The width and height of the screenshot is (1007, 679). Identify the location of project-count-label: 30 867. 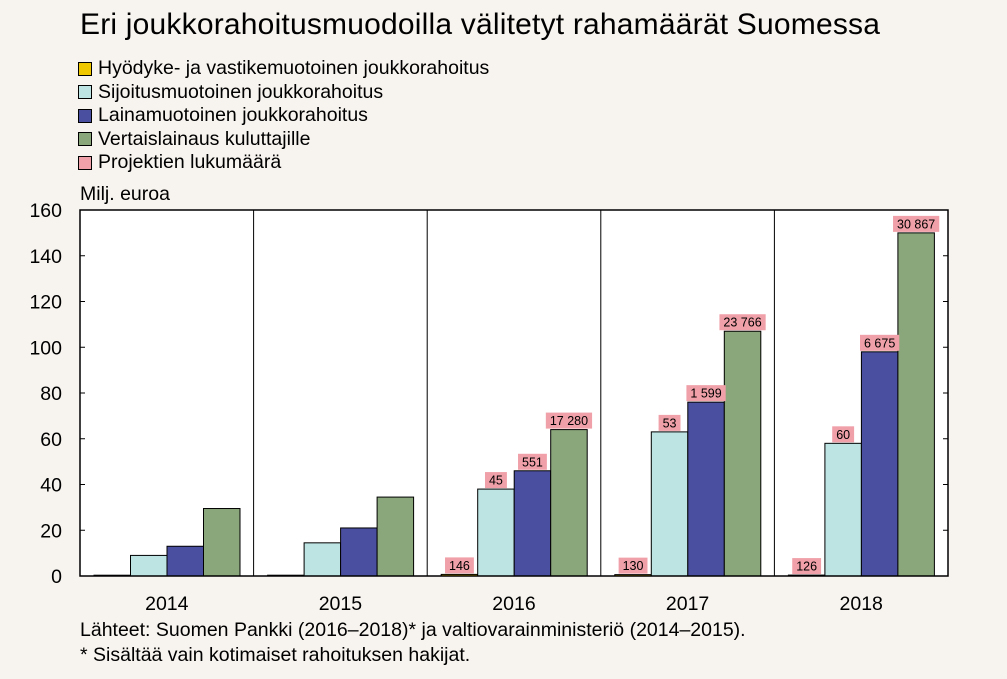
(916, 224).